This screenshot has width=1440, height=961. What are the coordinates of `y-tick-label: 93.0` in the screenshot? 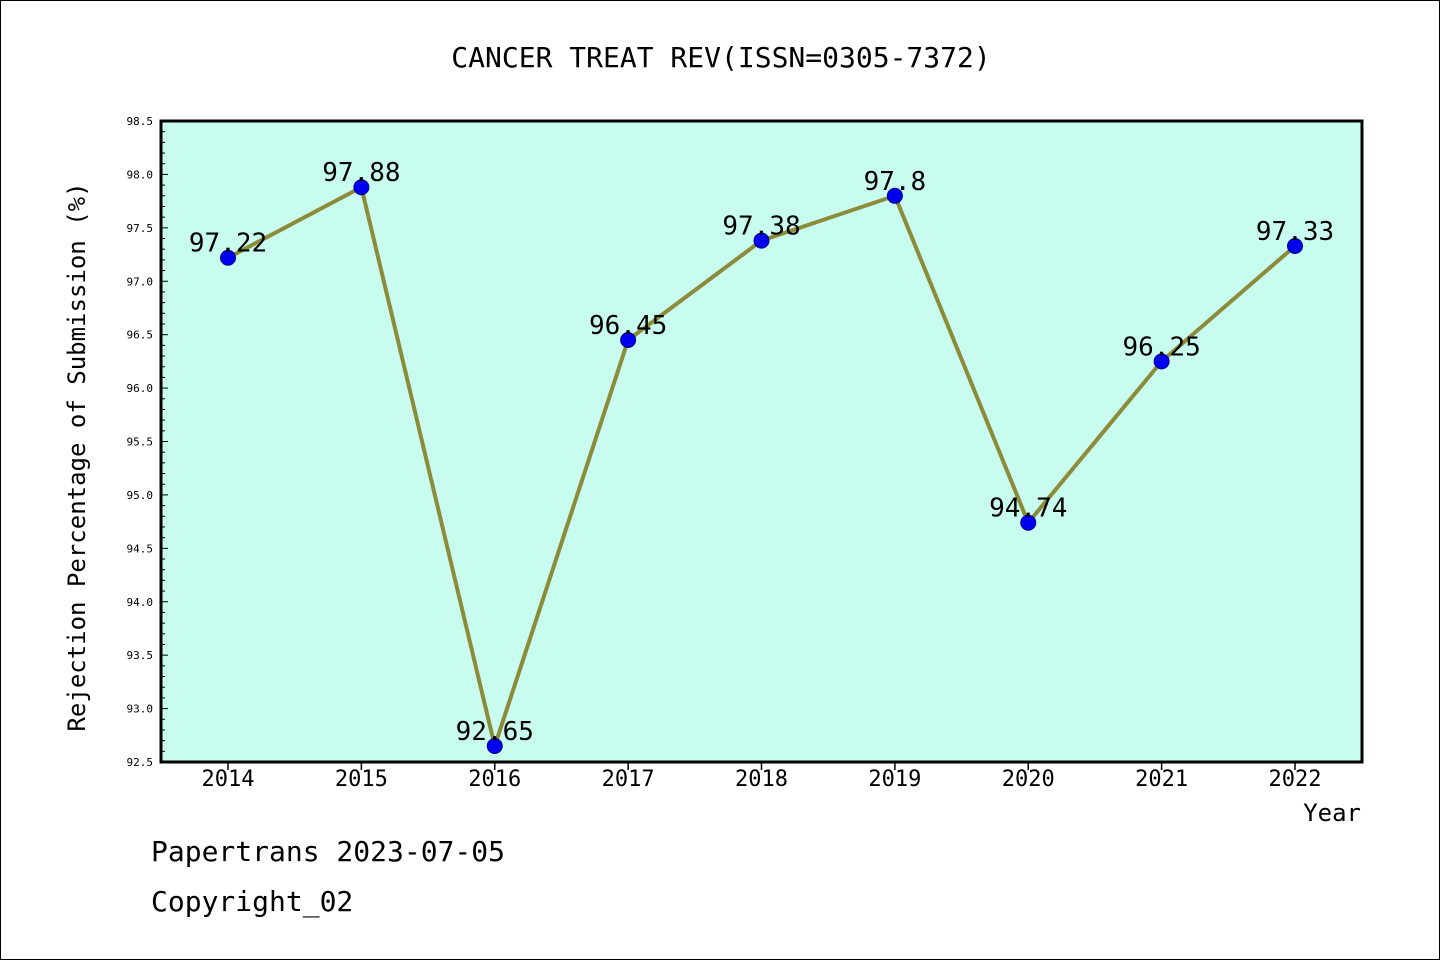 It's located at (140, 709).